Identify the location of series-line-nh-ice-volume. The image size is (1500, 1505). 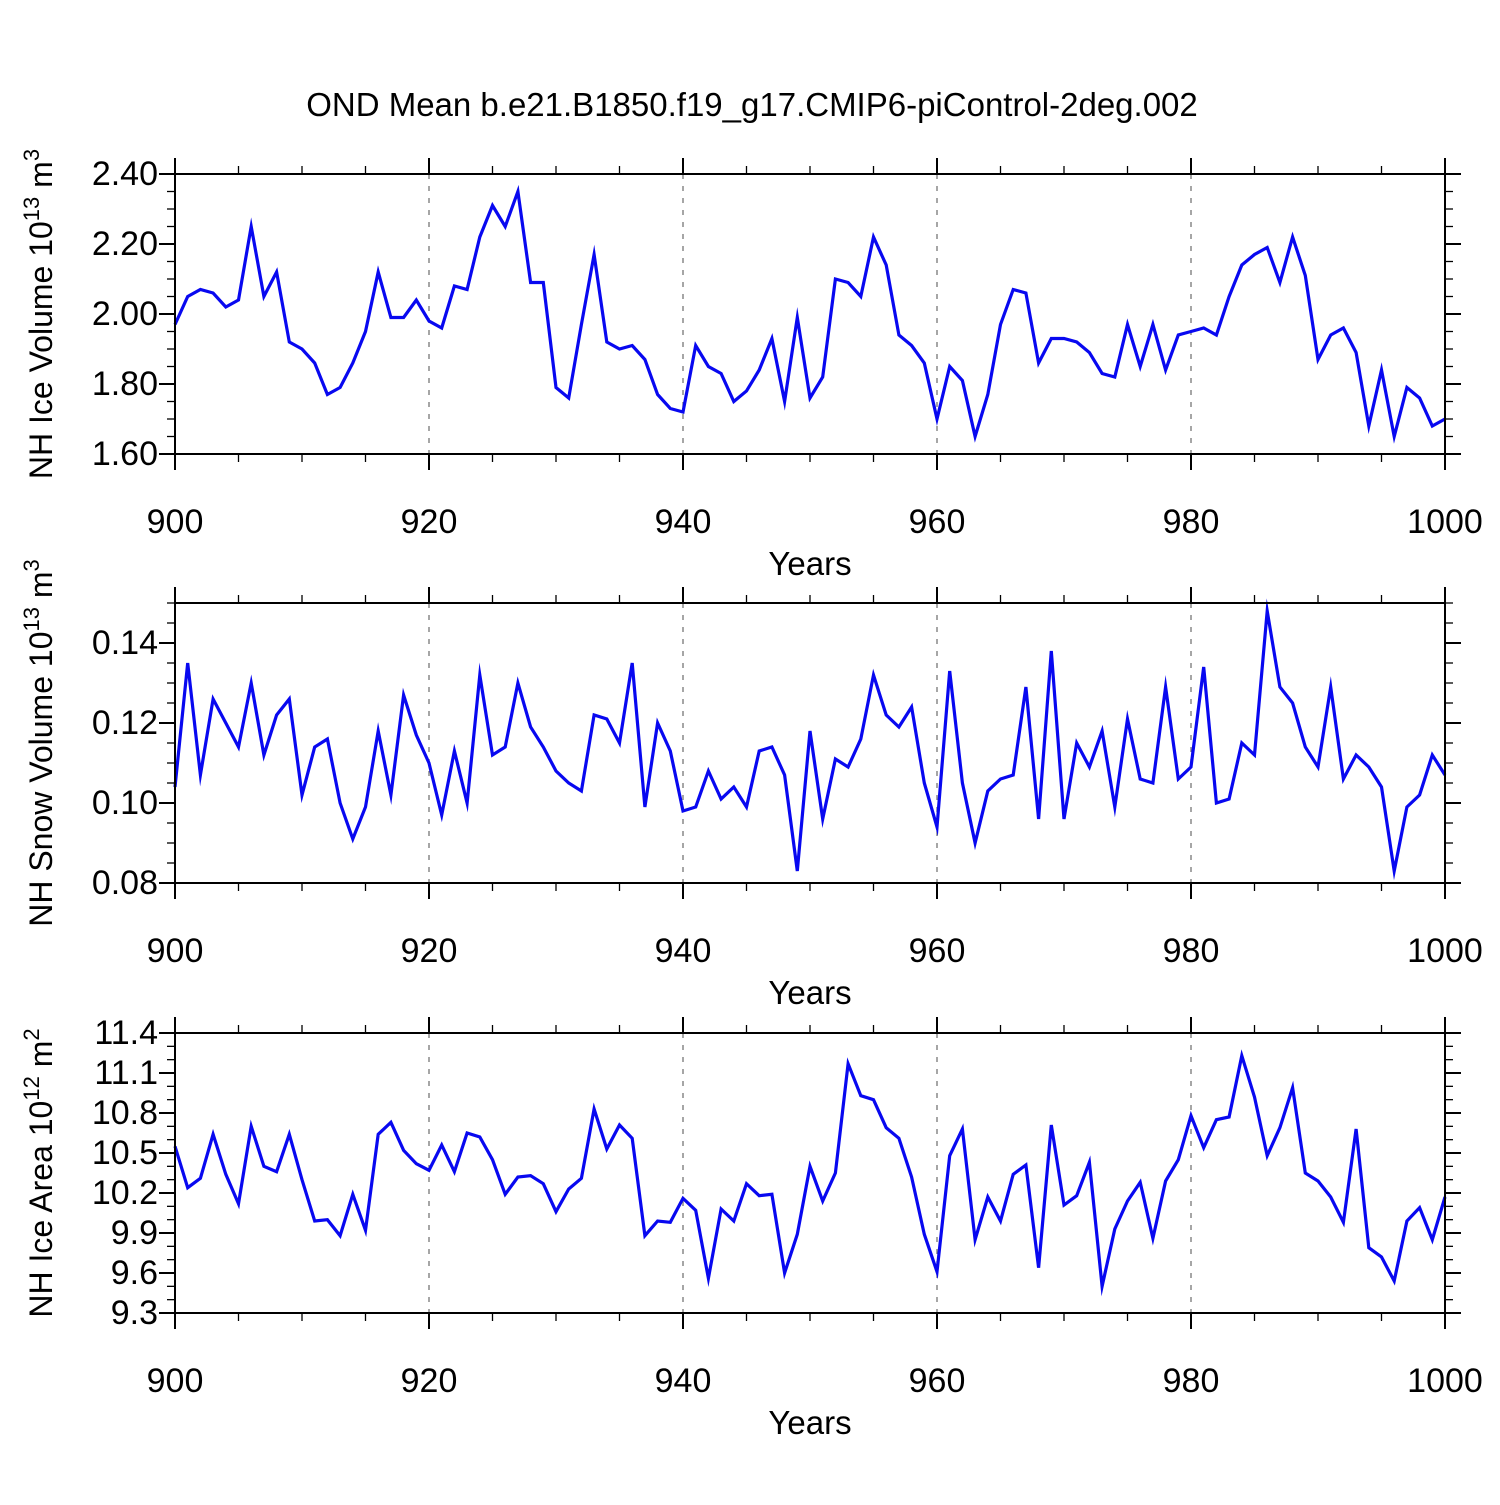
(809, 314).